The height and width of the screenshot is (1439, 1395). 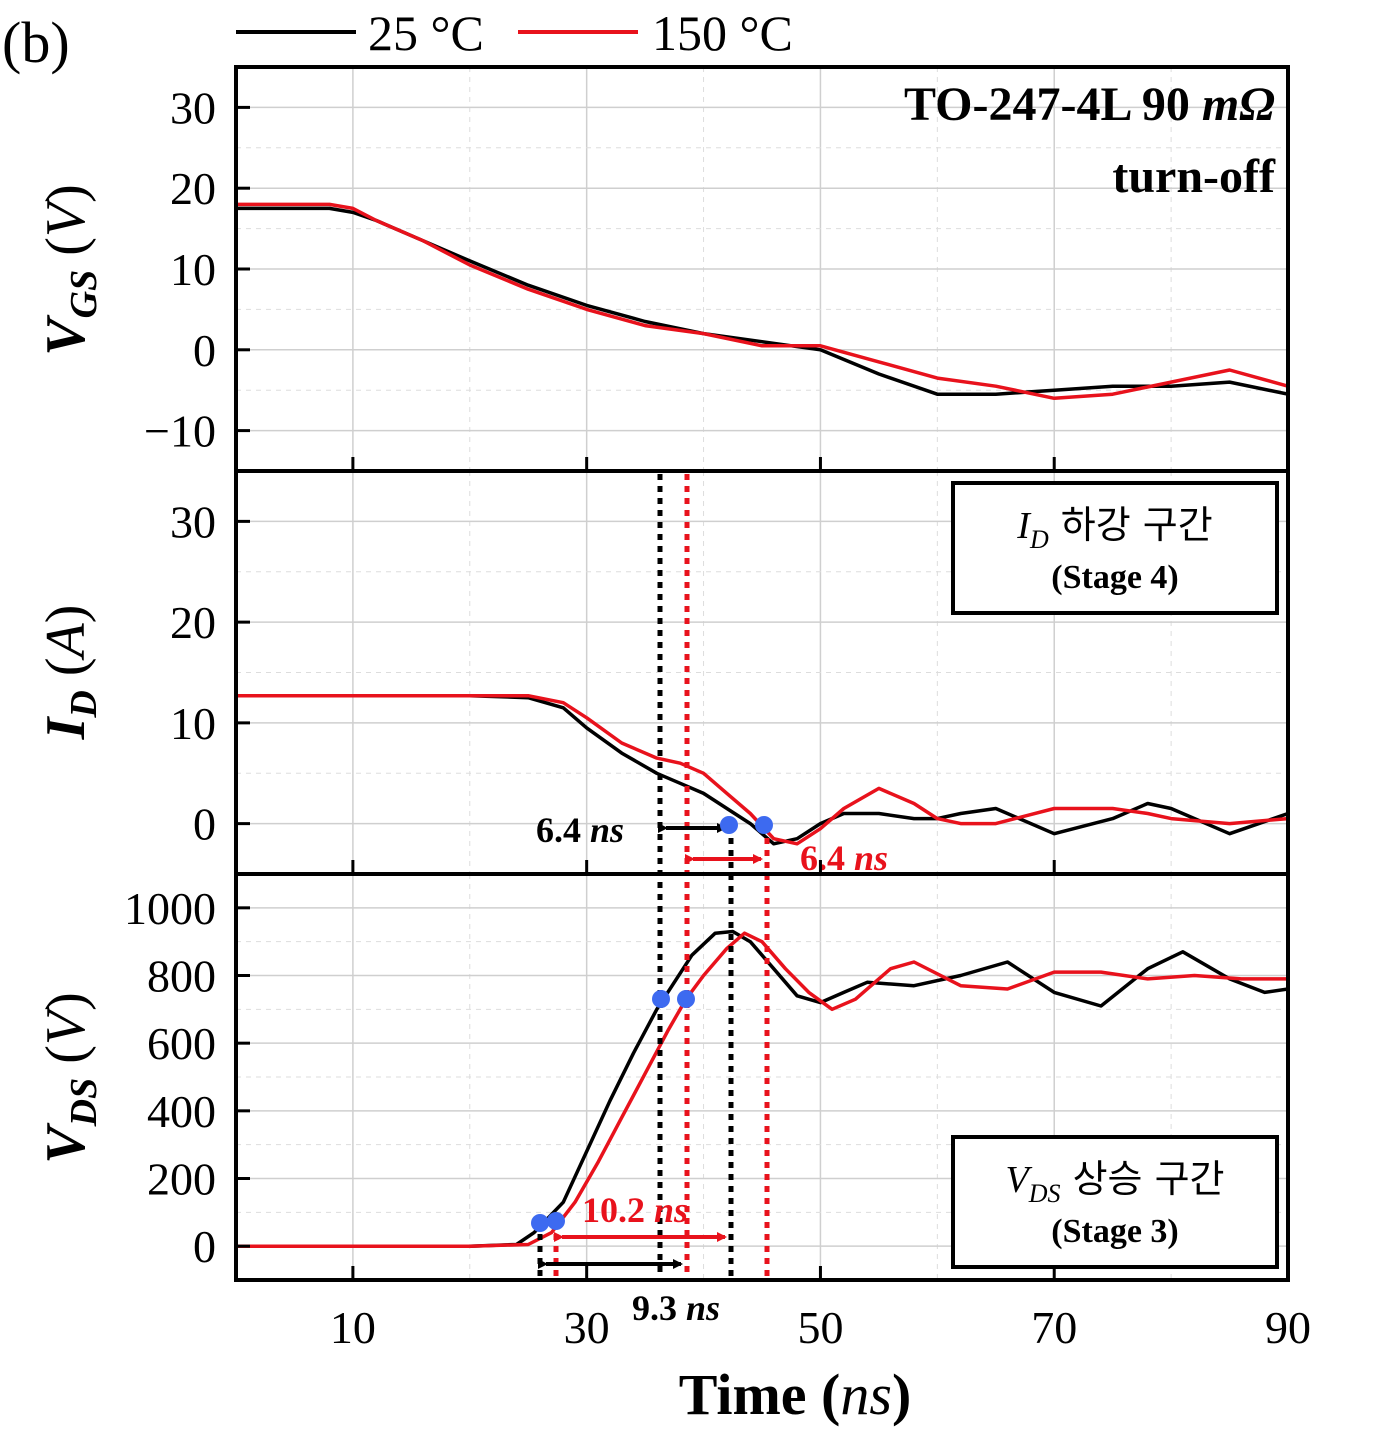 What do you see at coordinates (540, 1223) in the screenshot?
I see `point-vds-10pct-25c` at bounding box center [540, 1223].